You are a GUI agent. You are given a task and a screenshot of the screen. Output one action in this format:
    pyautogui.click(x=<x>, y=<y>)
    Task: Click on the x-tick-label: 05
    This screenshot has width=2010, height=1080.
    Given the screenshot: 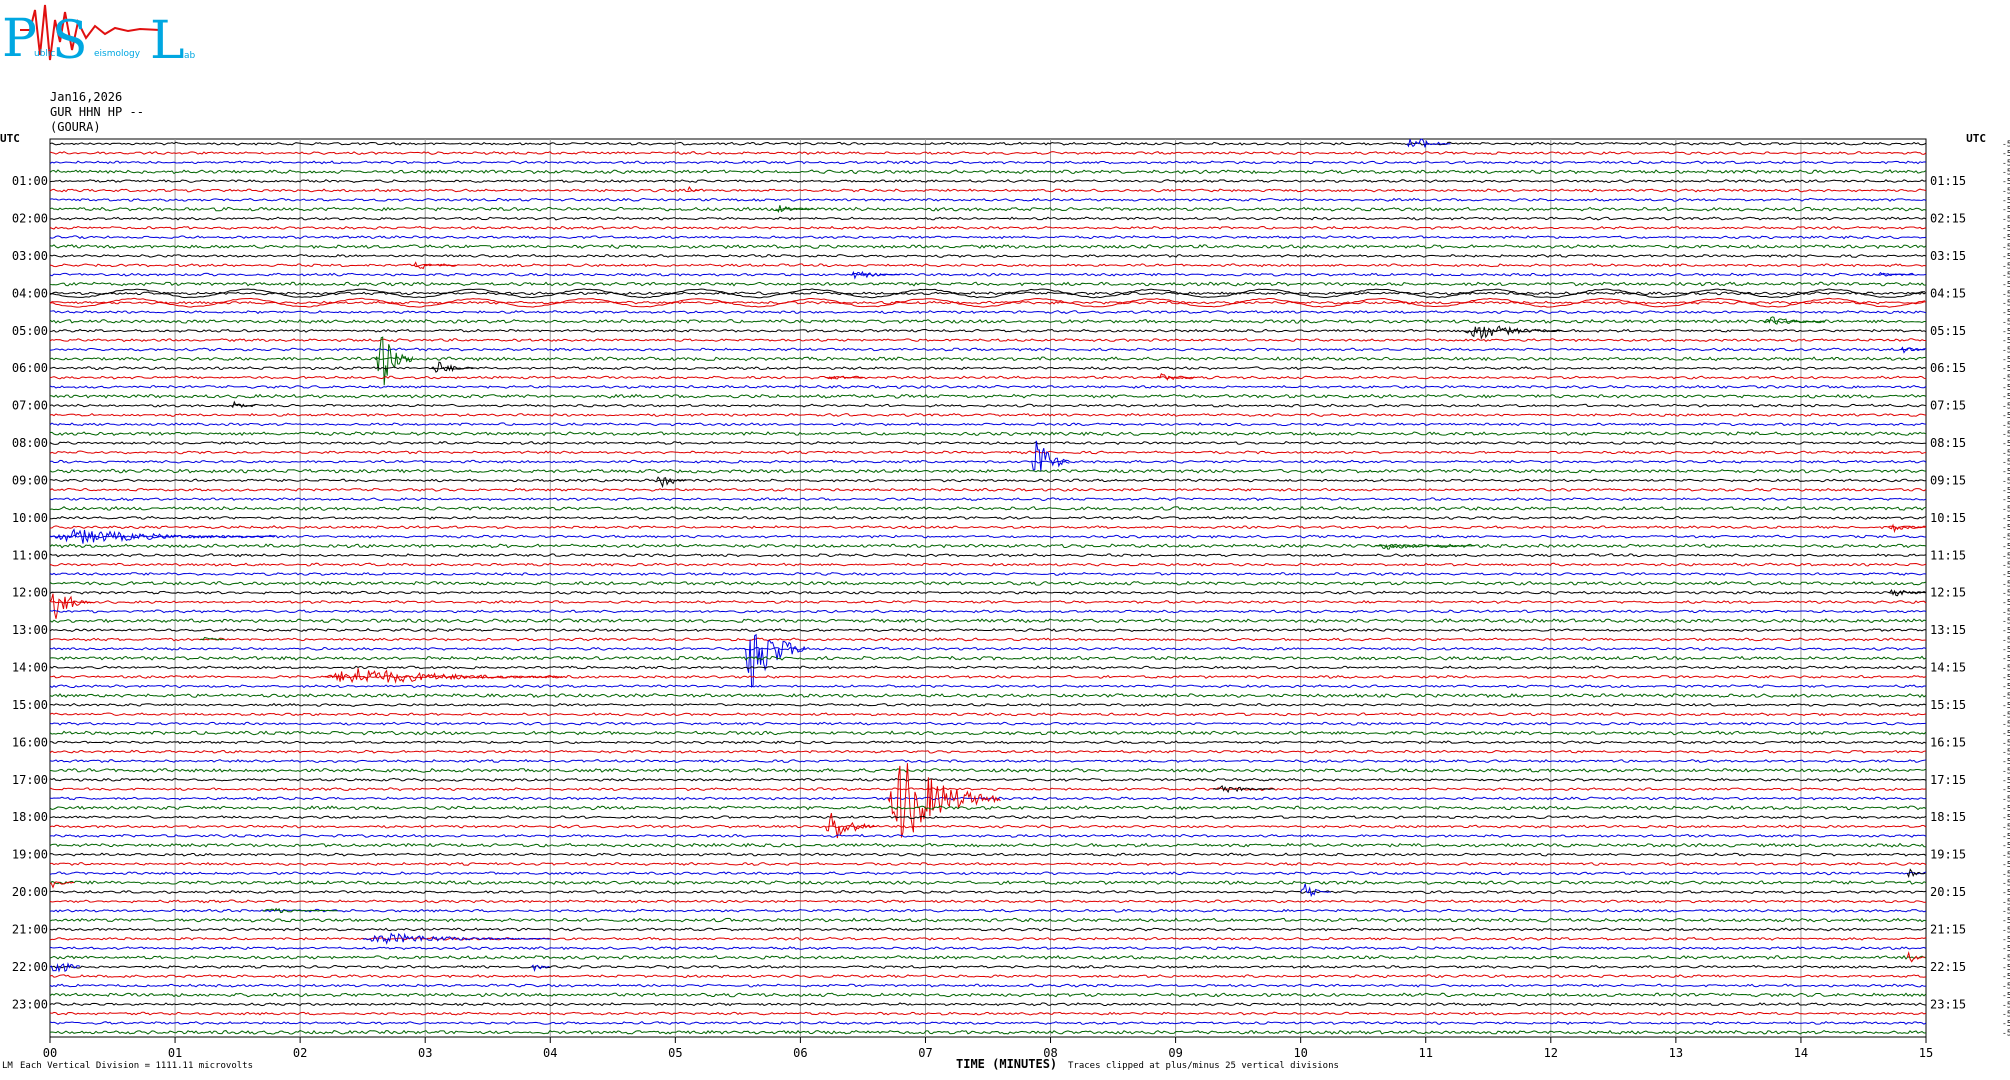 What is the action you would take?
    pyautogui.click(x=675, y=1053)
    